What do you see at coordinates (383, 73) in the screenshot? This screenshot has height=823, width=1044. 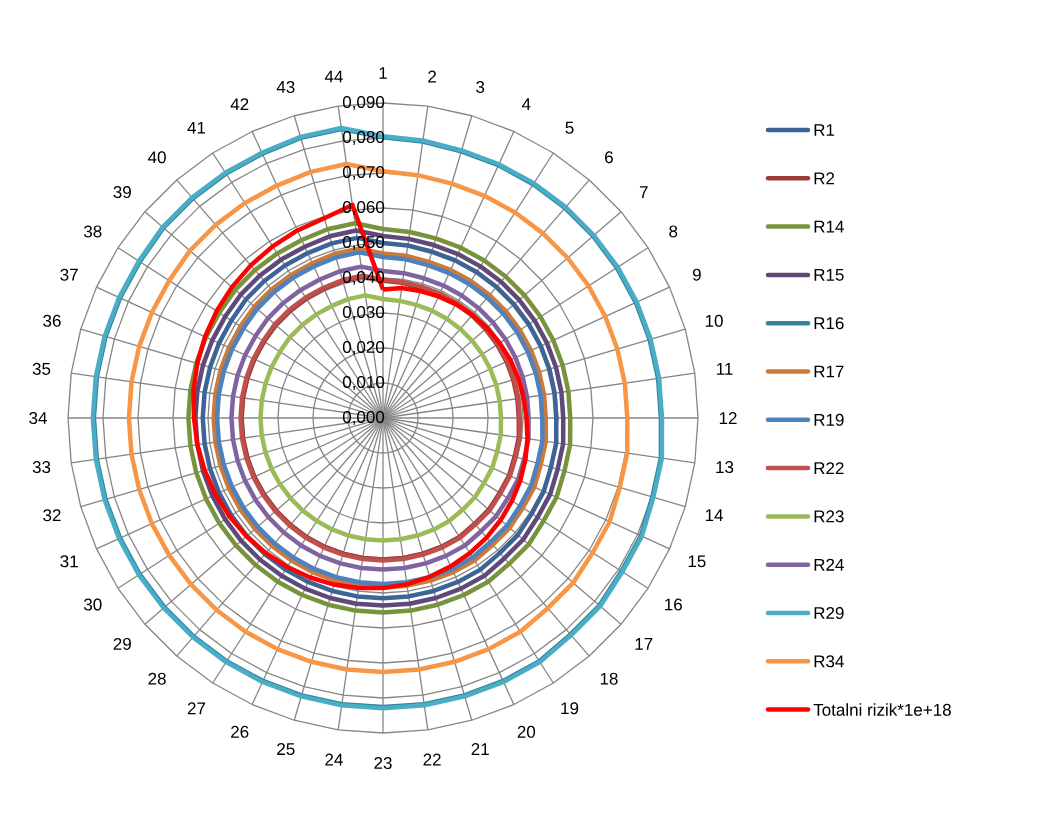 I see `spoke-label: 1` at bounding box center [383, 73].